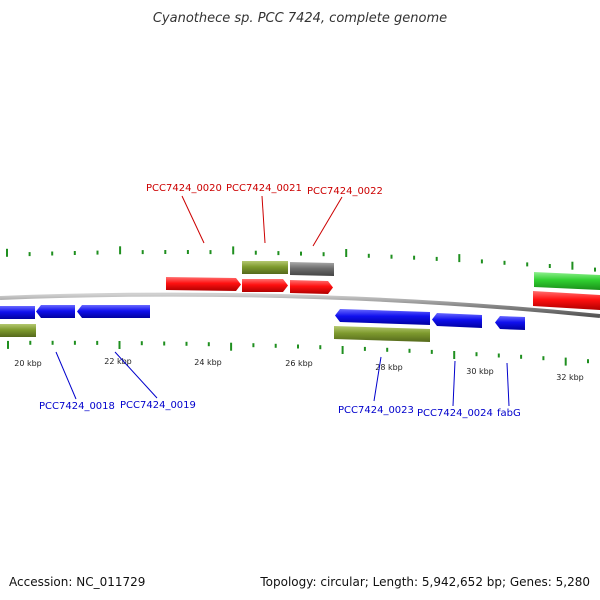 The width and height of the screenshot is (600, 600). I want to click on gene-arrow-green, so click(567, 281).